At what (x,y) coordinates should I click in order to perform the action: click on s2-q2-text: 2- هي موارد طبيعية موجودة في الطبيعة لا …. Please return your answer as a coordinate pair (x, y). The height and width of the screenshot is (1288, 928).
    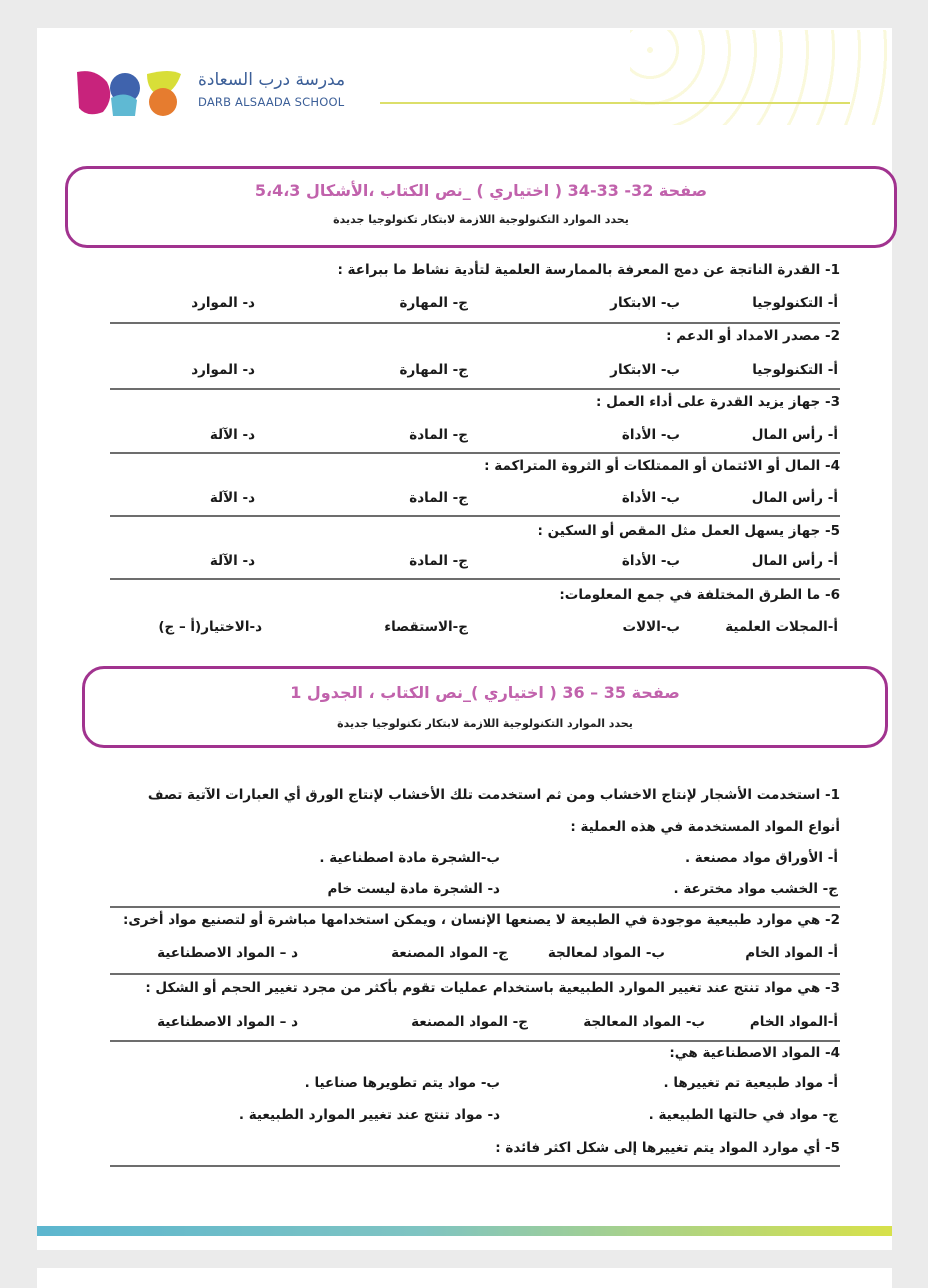
    Looking at the image, I should click on (481, 920).